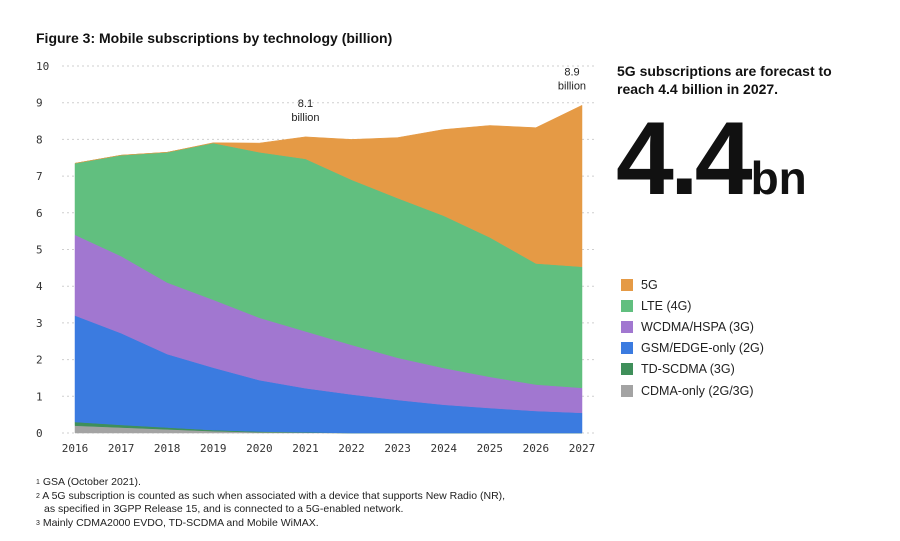  What do you see at coordinates (39, 360) in the screenshot?
I see `y-tick-label: 2` at bounding box center [39, 360].